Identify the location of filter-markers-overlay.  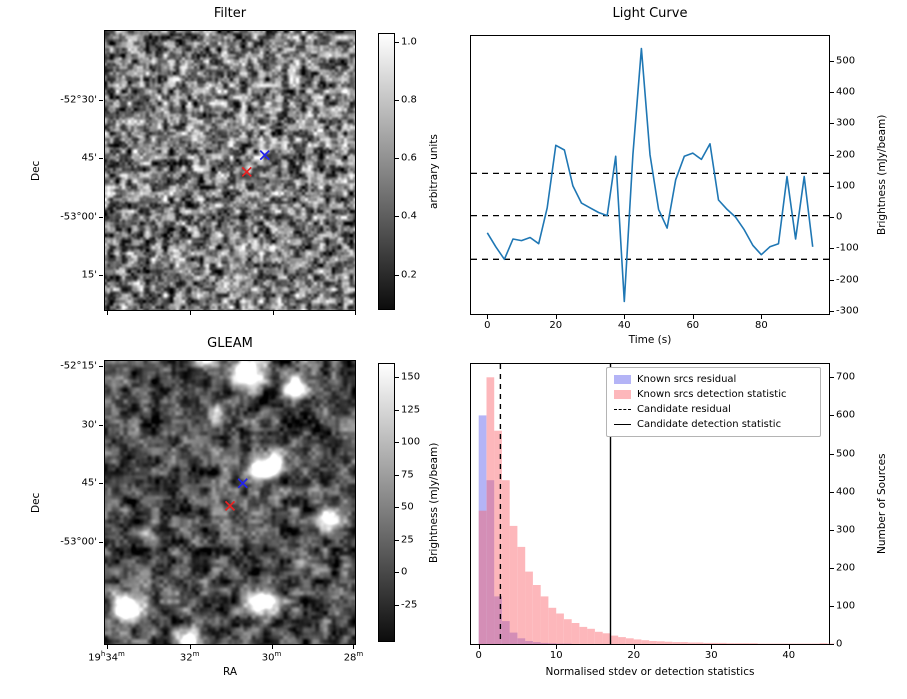
(255, 163).